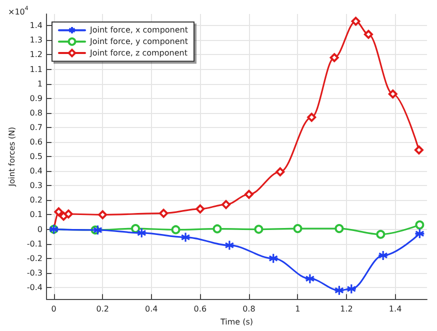 The height and width of the screenshot is (331, 437). Describe the element at coordinates (36, 200) in the screenshot. I see `y-tick-label: 0.2` at that location.